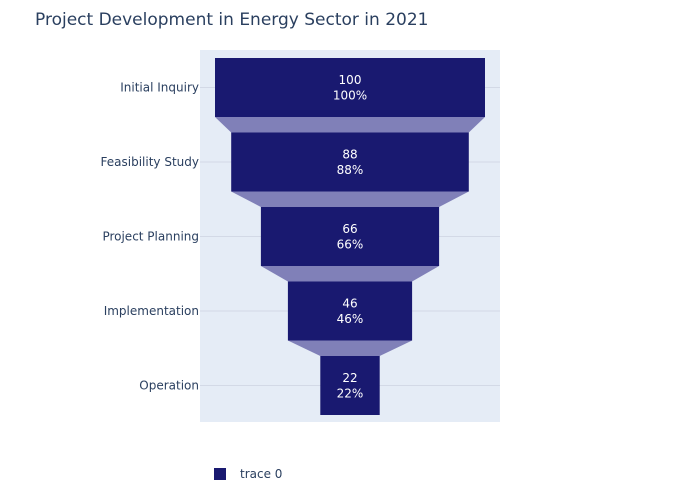  Describe the element at coordinates (350, 245) in the screenshot. I see `percent-label: 66%` at that location.